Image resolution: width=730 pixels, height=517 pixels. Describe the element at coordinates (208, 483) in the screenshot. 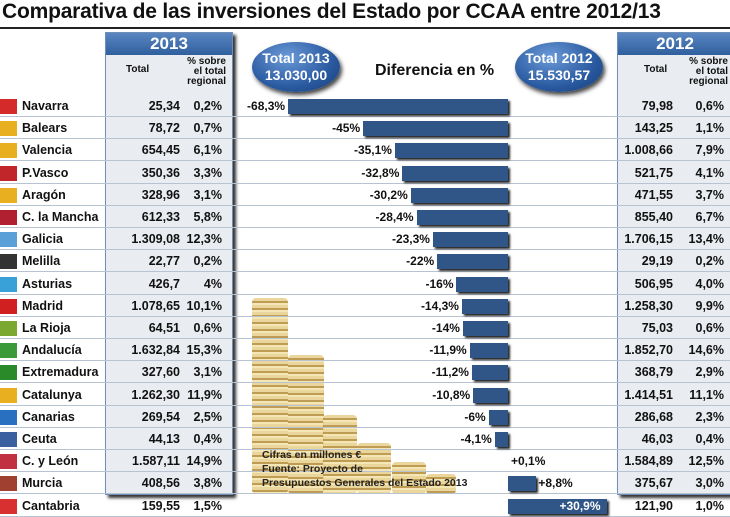

I see `pct-2013: 3,8%` at that location.